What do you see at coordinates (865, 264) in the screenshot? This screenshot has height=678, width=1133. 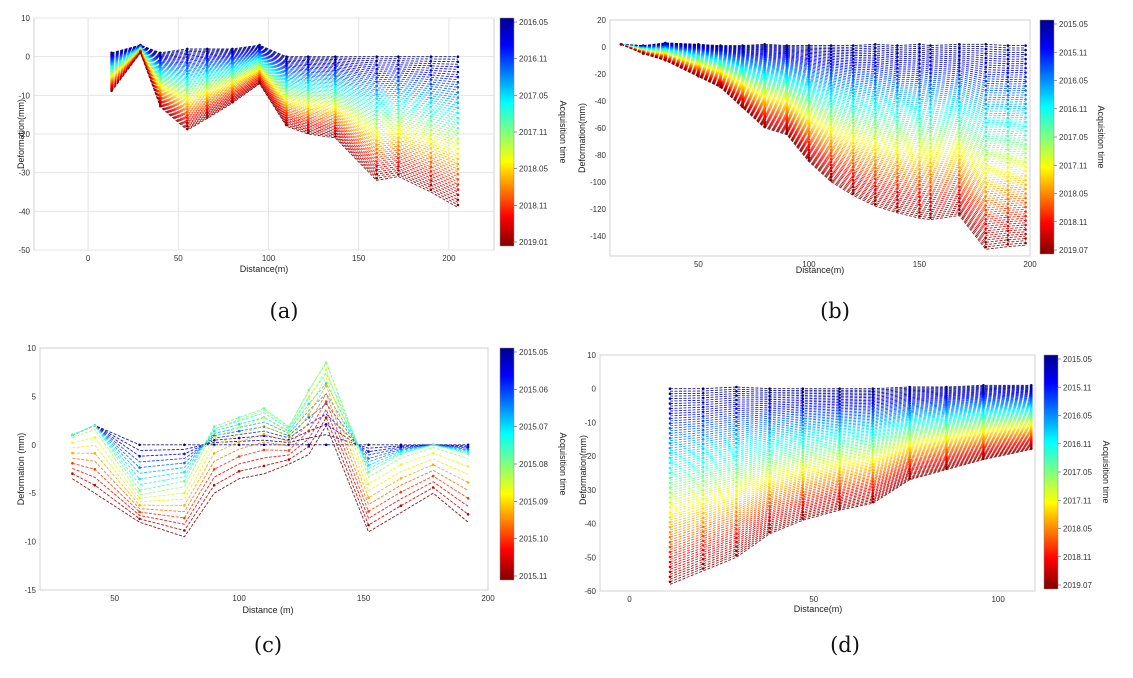 I see `x-ticks: 50 100 150 200` at bounding box center [865, 264].